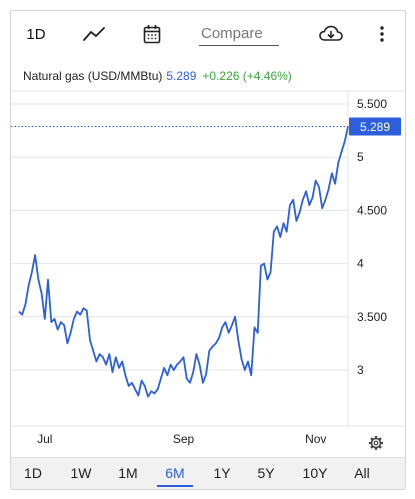  What do you see at coordinates (81, 473) in the screenshot?
I see `range-tab-1w: 1W` at bounding box center [81, 473].